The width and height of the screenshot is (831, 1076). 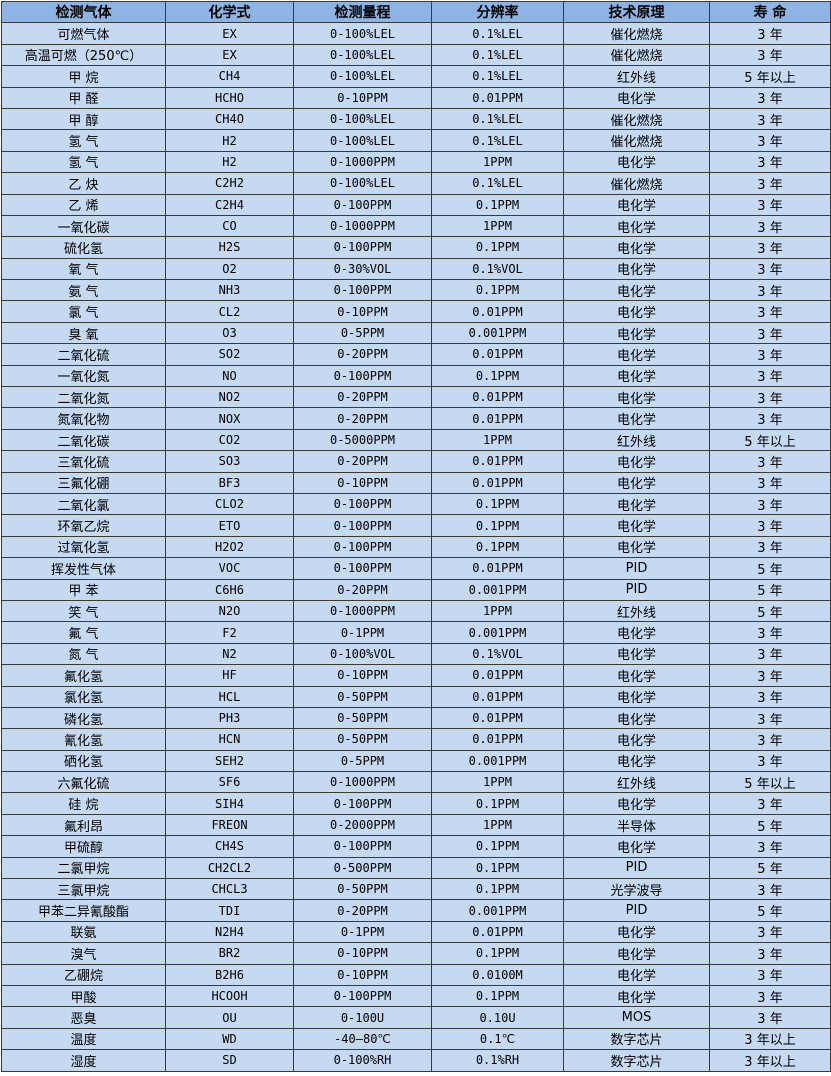 I want to click on table-cell: HCL, so click(x=229, y=696).